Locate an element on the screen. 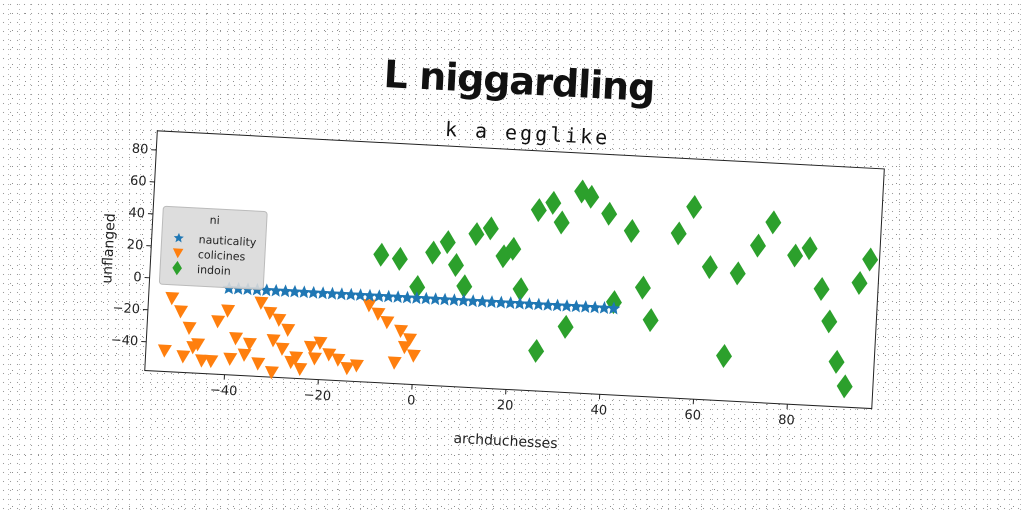  x-axis-label: archduchesses is located at coordinates (505, 441).